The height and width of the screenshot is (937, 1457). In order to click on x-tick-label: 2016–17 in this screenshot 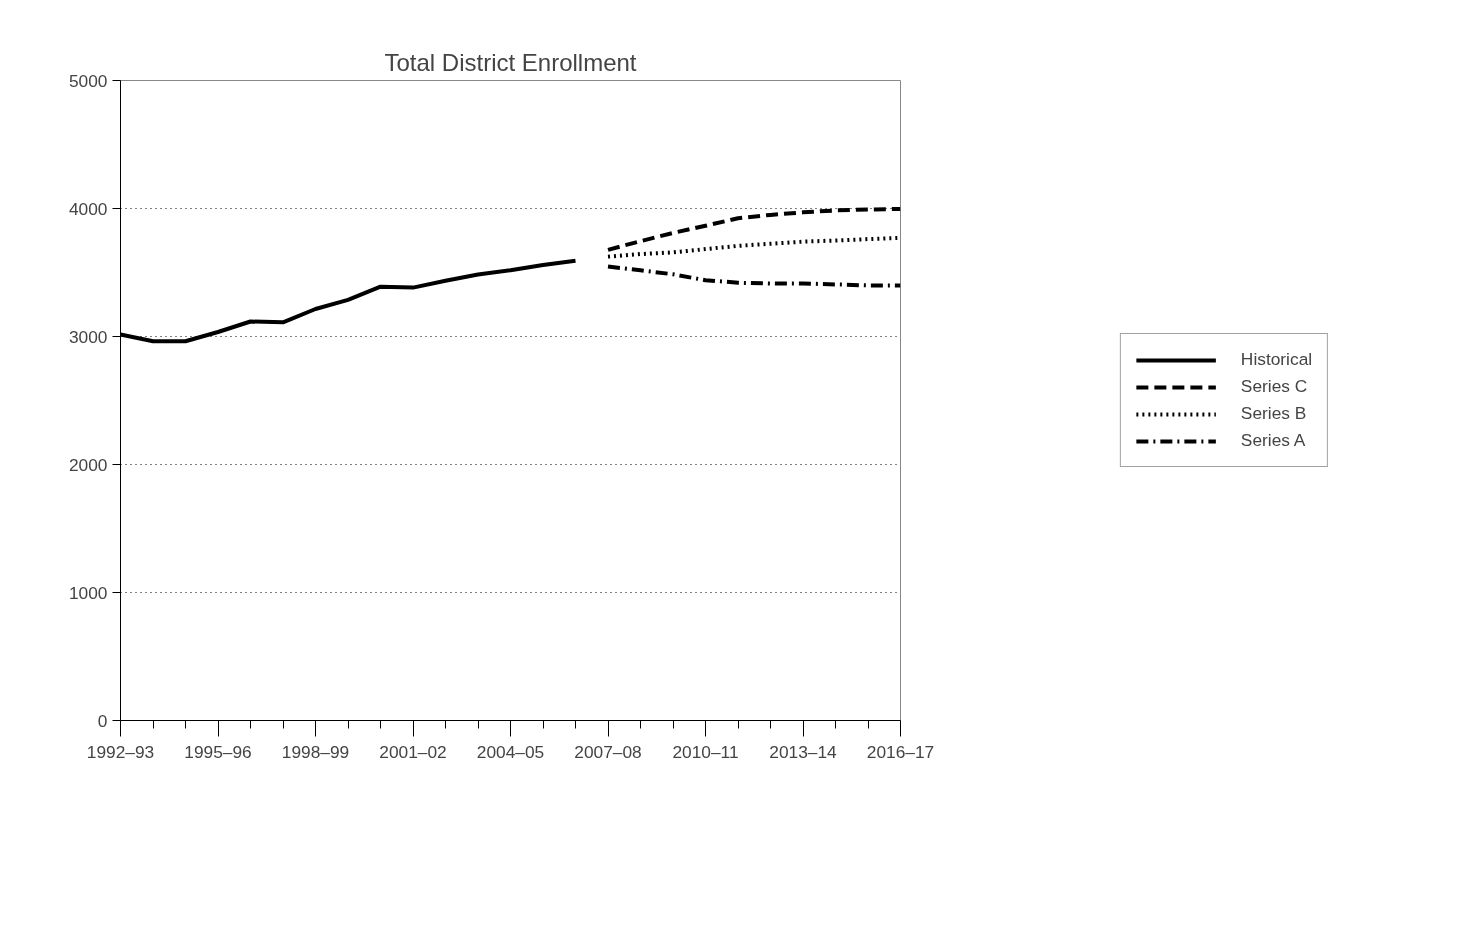, I will do `click(900, 751)`.